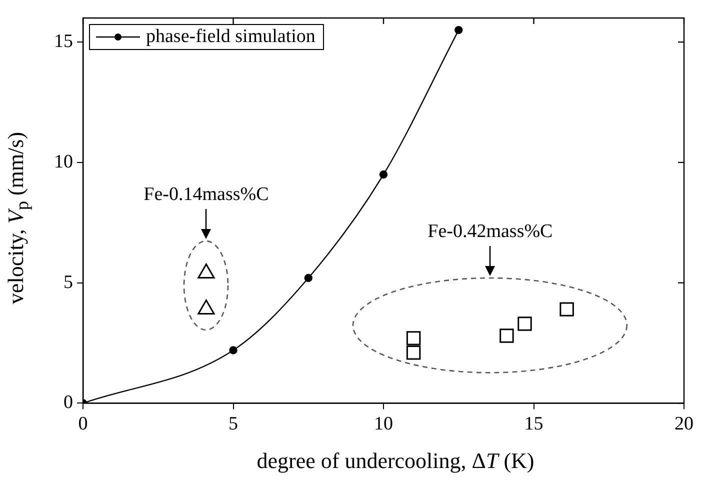 The height and width of the screenshot is (489, 702). I want to click on x-tick-label: 5, so click(233, 424).